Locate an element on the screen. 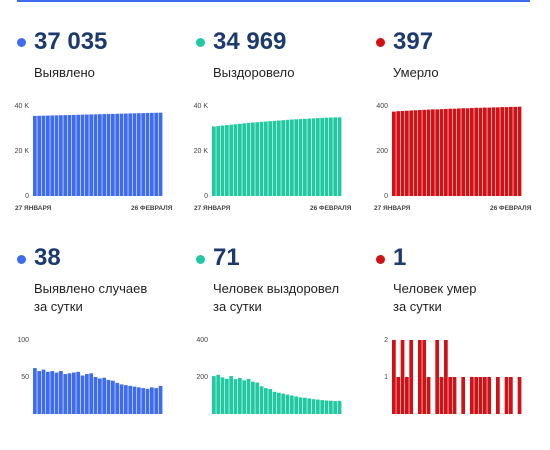  top-divider-line is located at coordinates (273, 1).